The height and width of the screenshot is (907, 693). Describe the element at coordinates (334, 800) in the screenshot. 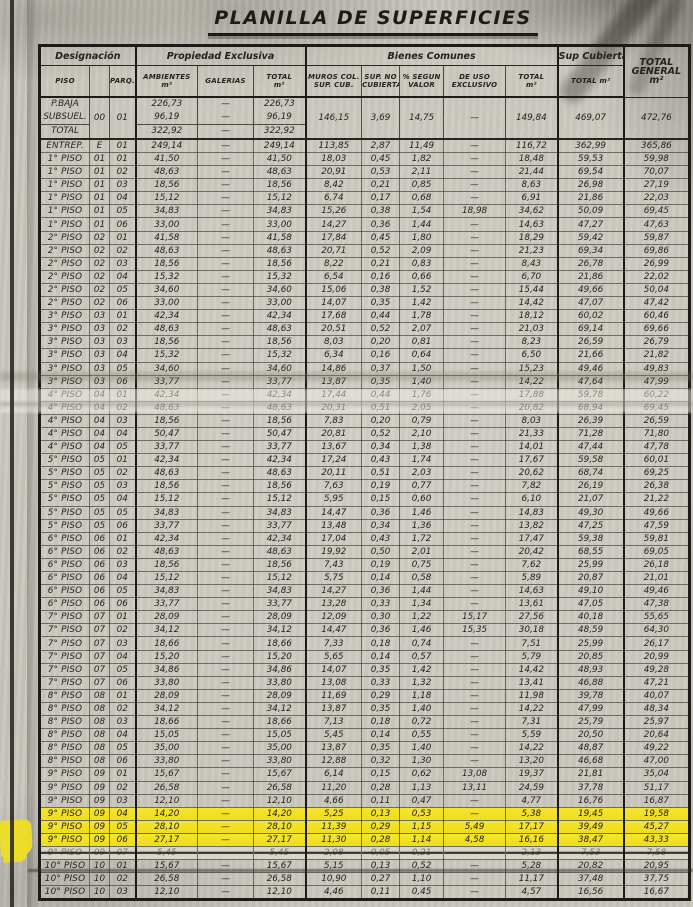

I see `cell-muros: 4,66` at that location.